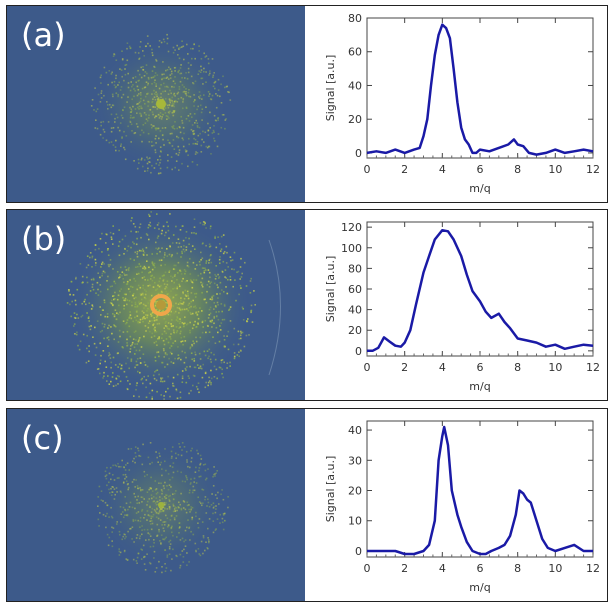 The height and width of the screenshot is (608, 613). Describe the element at coordinates (351, 248) in the screenshot. I see `y-tick-label: 100` at that location.